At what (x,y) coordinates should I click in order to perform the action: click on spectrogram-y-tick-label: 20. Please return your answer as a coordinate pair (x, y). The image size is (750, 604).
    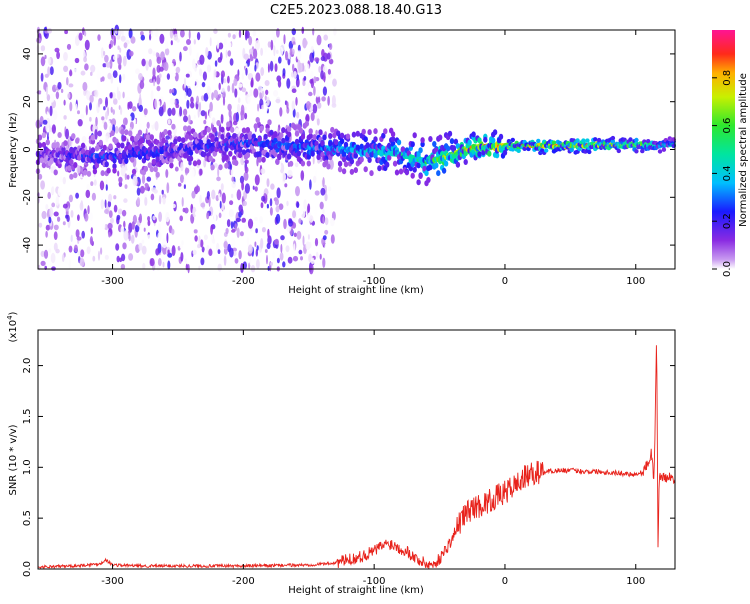
    Looking at the image, I should click on (27, 101).